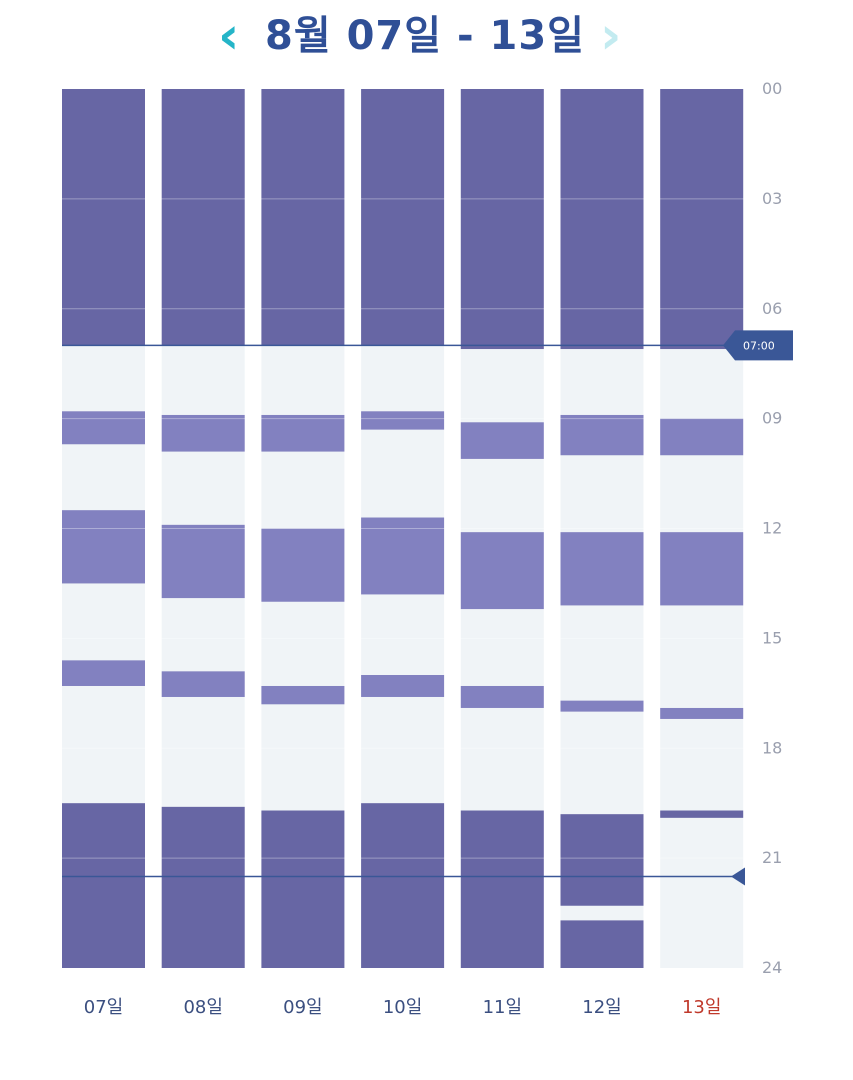 The image size is (853, 1080). I want to click on hour-tick-label: 15, so click(772, 637).